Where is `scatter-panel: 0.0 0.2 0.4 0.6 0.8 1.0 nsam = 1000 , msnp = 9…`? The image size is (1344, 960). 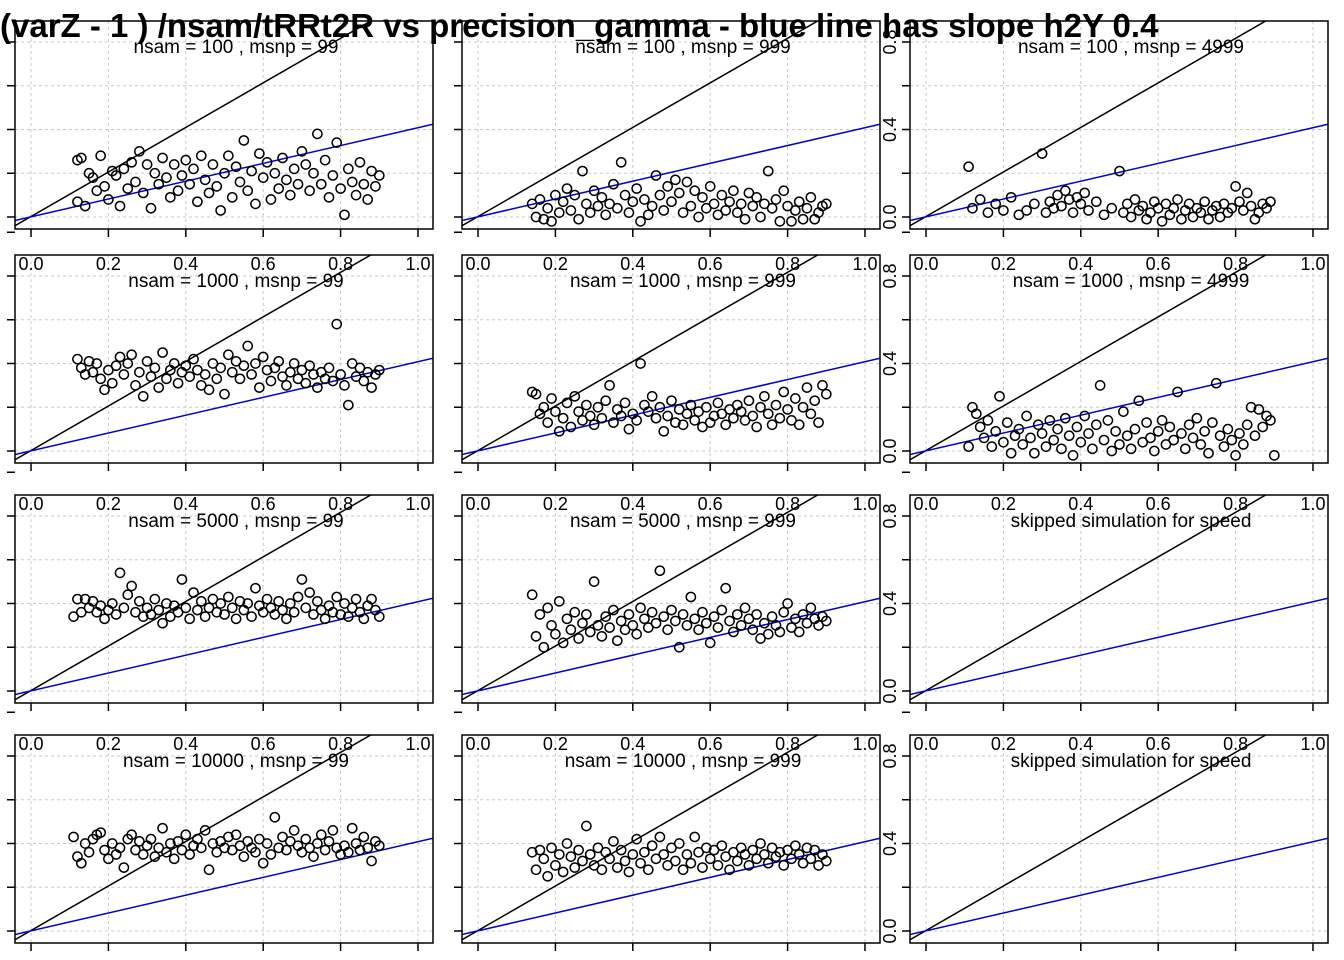 scatter-panel: 0.0 0.2 0.4 0.6 0.8 1.0 nsam = 1000 , msnp = 9… is located at coordinates (220, 351).